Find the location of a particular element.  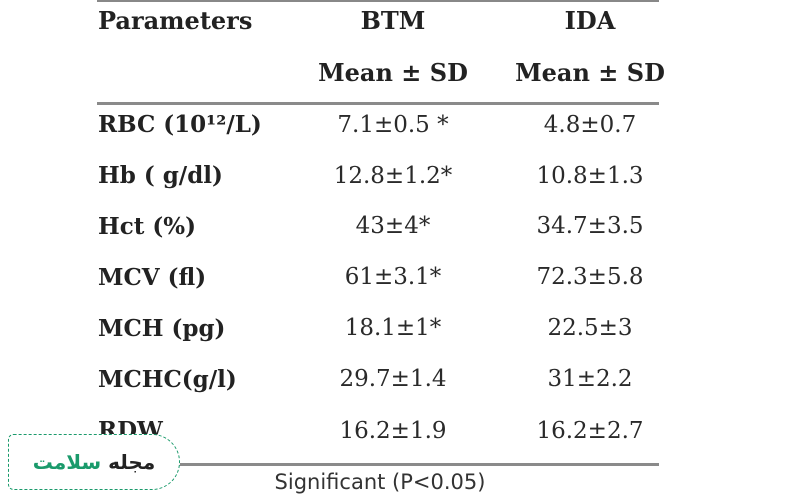

row-rbc-btm: 7.1±0.5 * is located at coordinates (393, 125).